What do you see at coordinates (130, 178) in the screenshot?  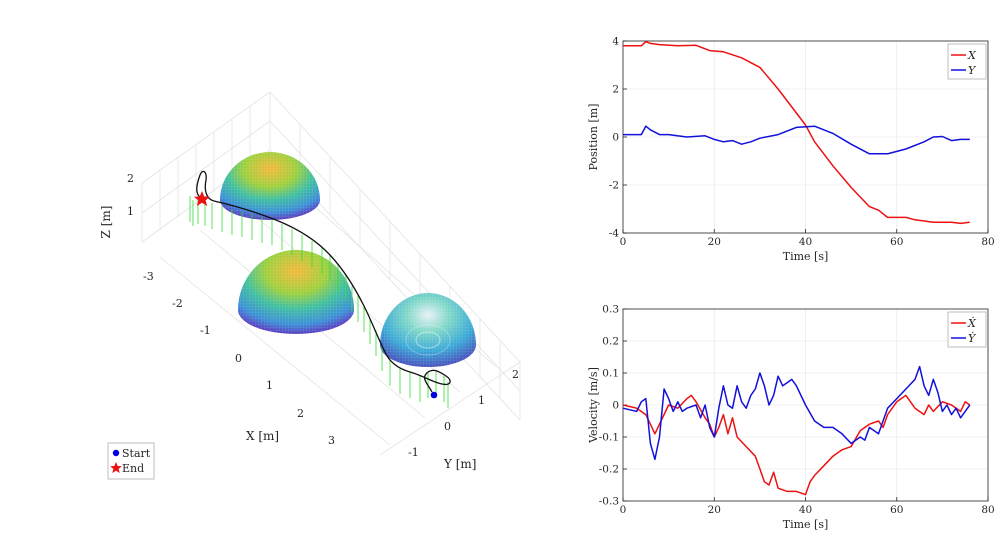 I see `z-tick: 2` at bounding box center [130, 178].